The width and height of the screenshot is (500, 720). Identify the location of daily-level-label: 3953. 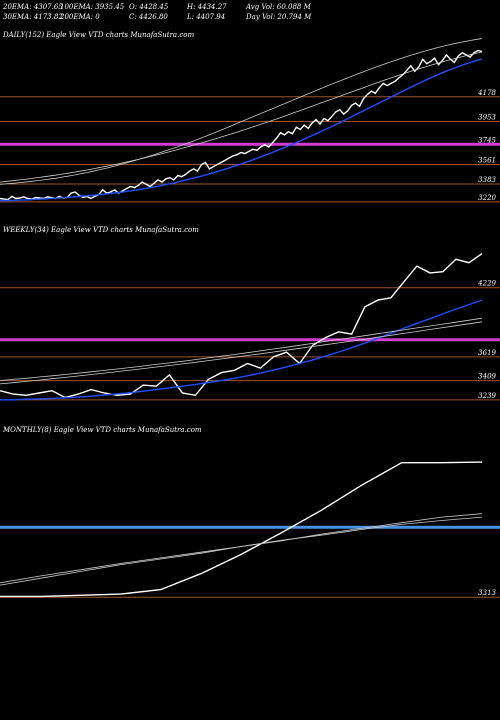
(487, 117).